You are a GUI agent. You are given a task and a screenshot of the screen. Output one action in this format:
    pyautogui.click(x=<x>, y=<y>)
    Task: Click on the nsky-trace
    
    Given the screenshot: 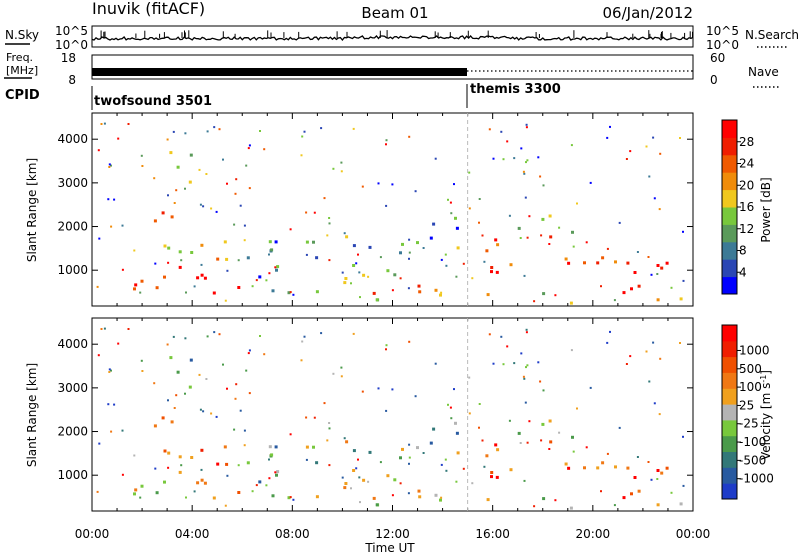 What is the action you would take?
    pyautogui.click(x=392, y=36)
    